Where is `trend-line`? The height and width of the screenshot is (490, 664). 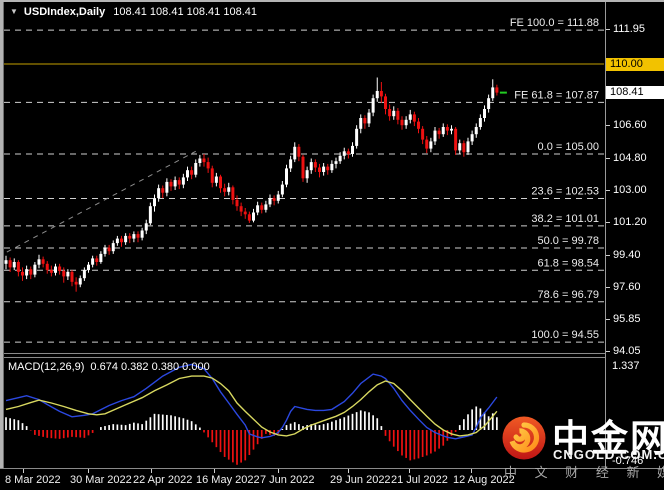 trend-line is located at coordinates (101, 201).